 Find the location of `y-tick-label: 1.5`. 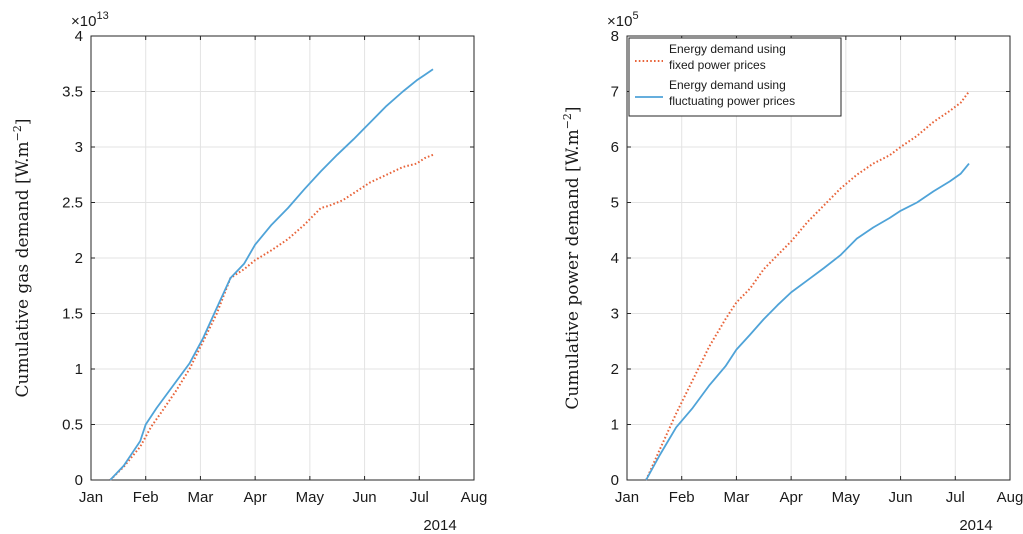

y-tick-label: 1.5 is located at coordinates (72, 314).